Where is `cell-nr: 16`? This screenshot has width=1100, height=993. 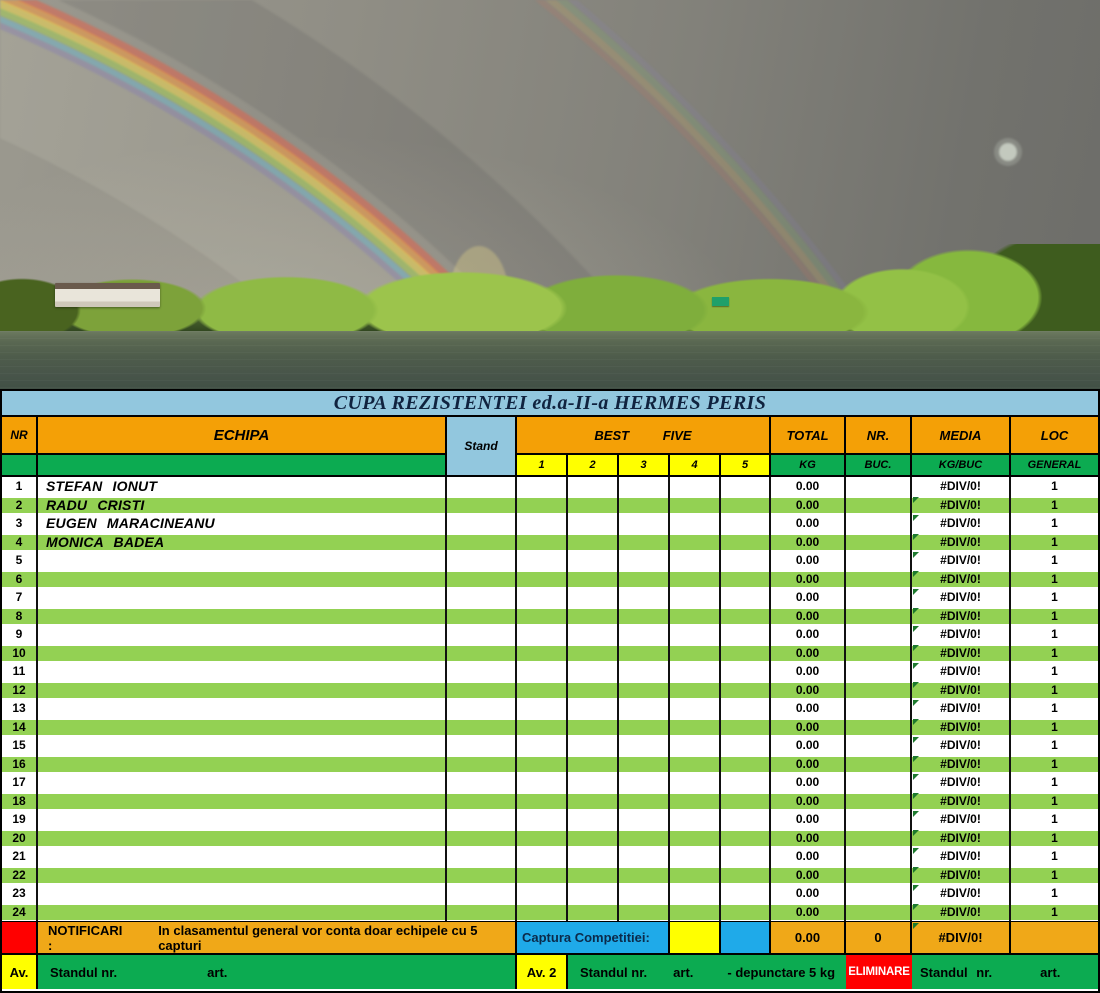
cell-nr: 16 is located at coordinates (20, 763).